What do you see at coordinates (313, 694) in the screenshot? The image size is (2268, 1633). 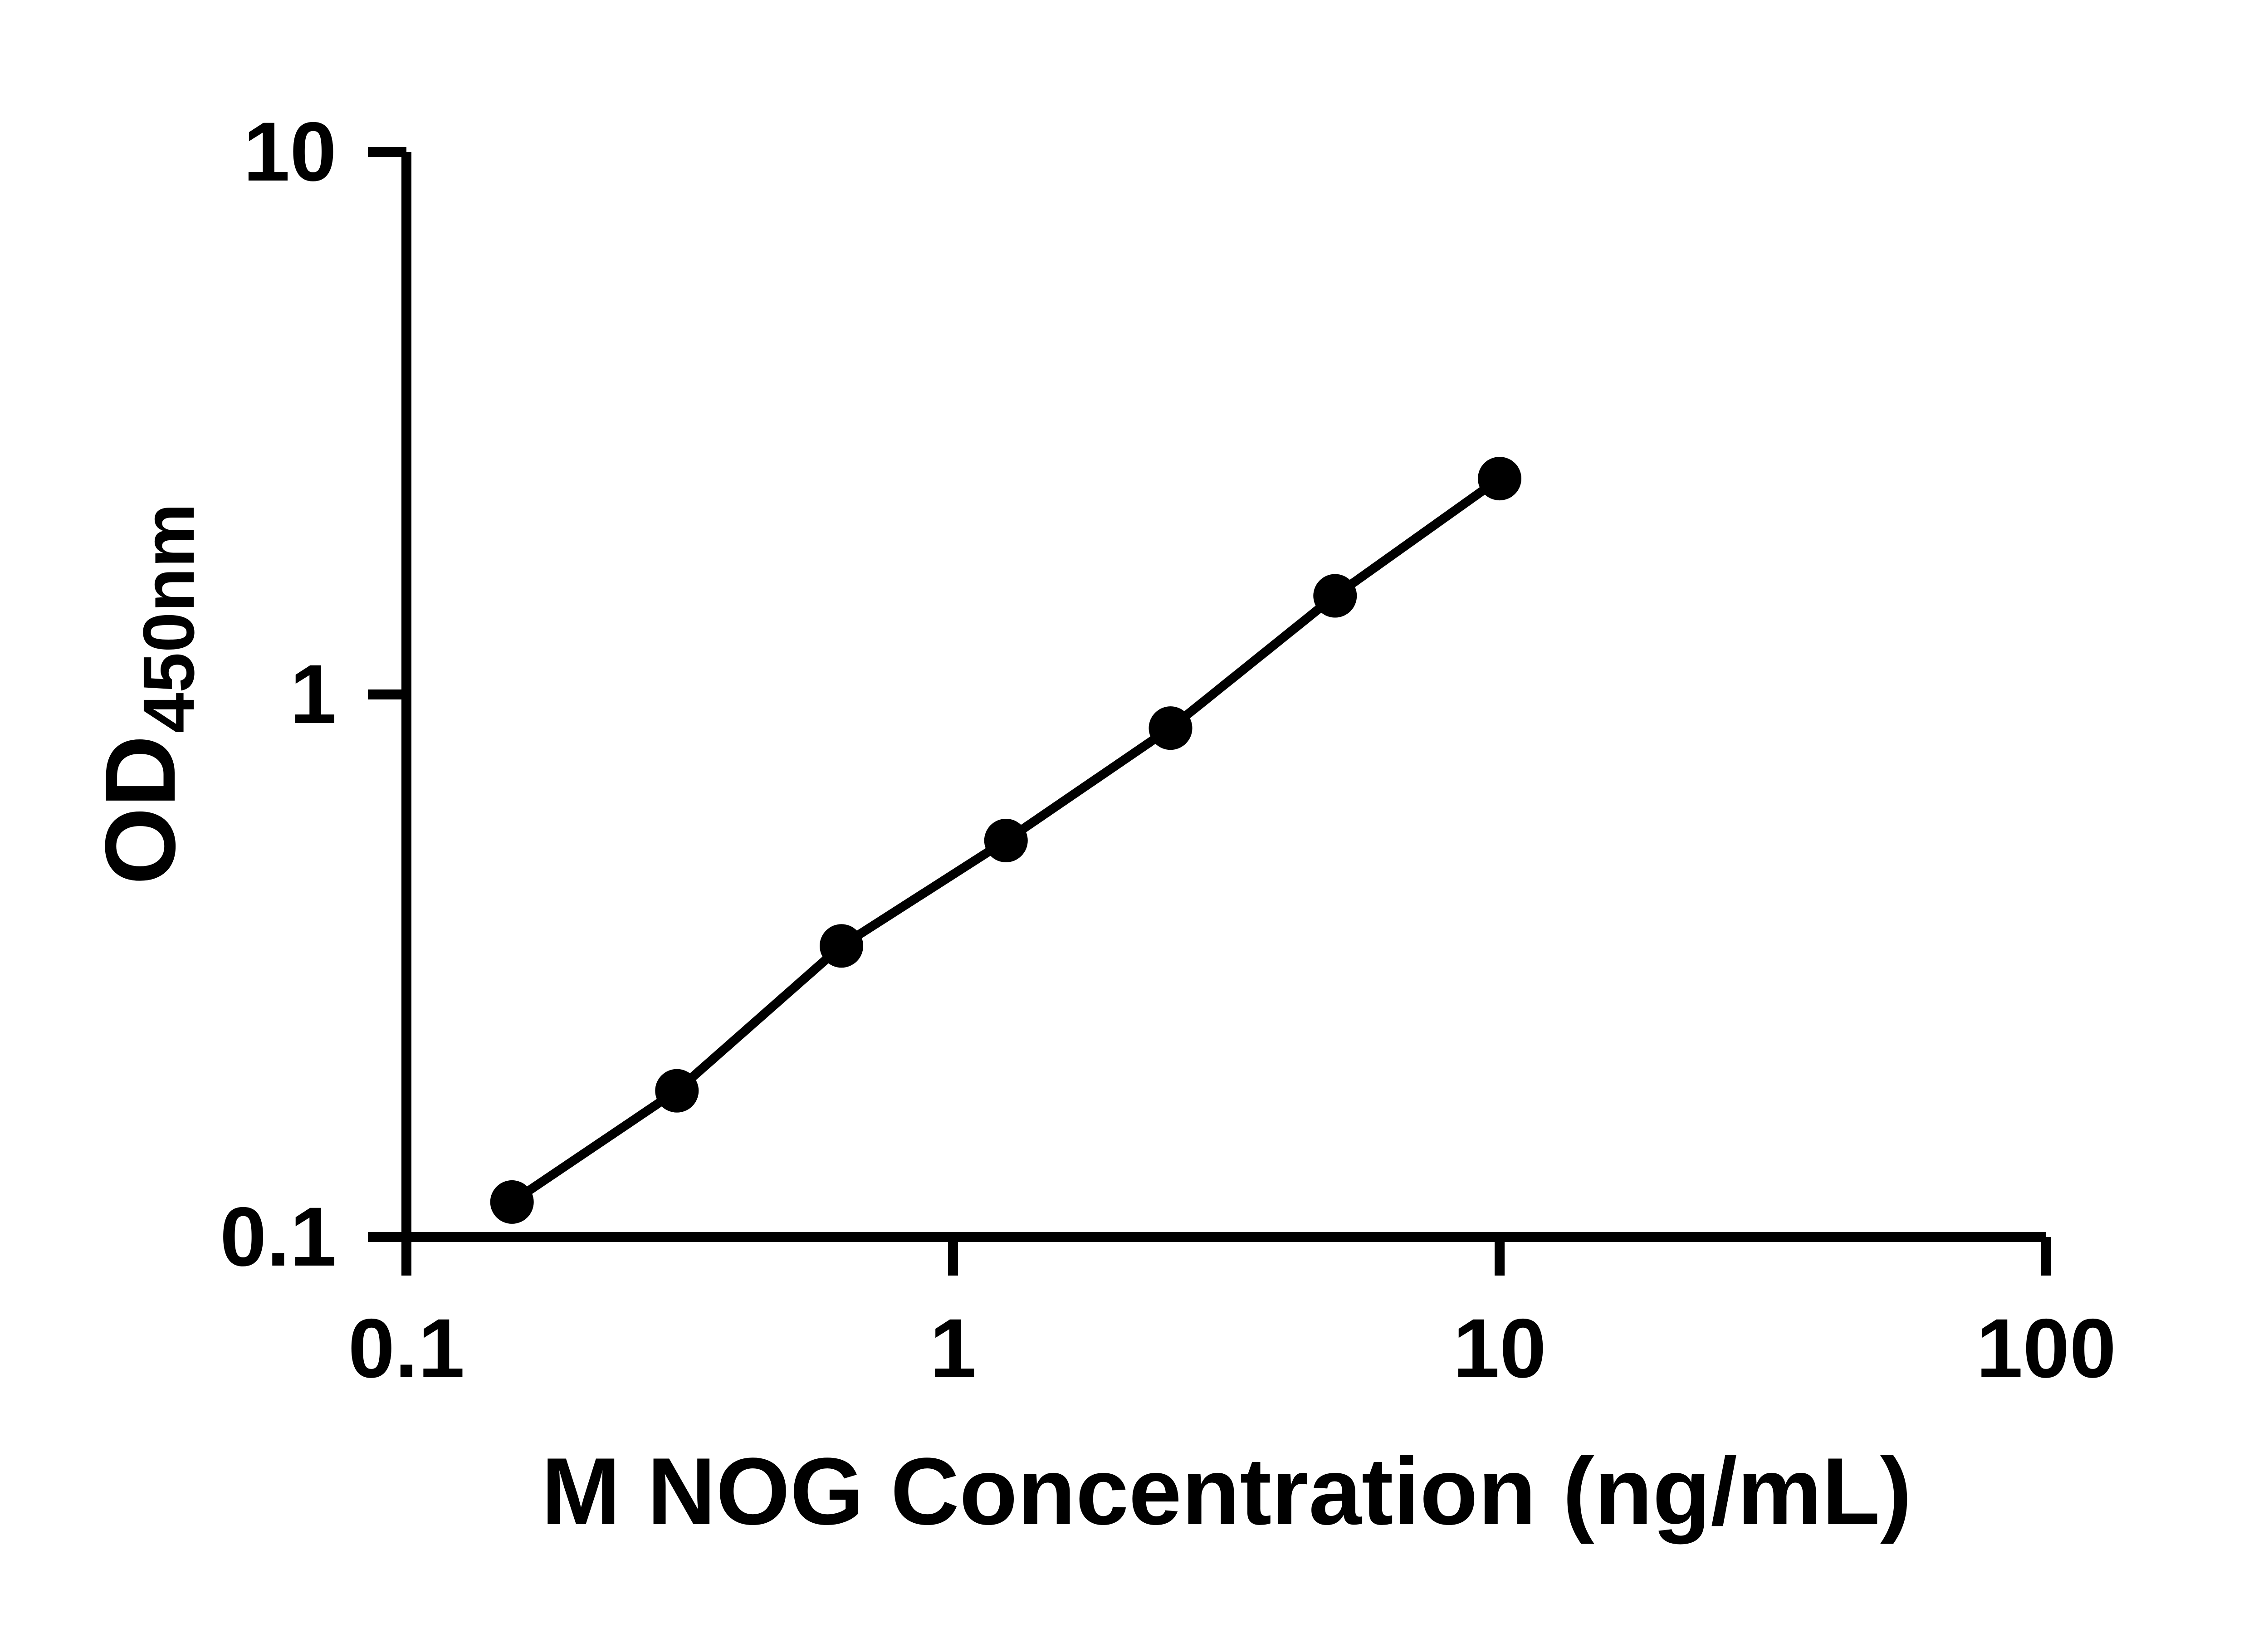 I see `y-tick-label-1: 1` at bounding box center [313, 694].